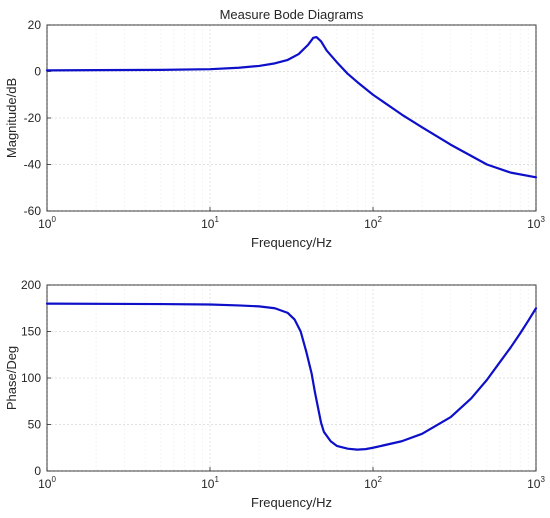 This screenshot has height=518, width=550. Describe the element at coordinates (31, 332) in the screenshot. I see `phase-y-tick-label: 150` at that location.